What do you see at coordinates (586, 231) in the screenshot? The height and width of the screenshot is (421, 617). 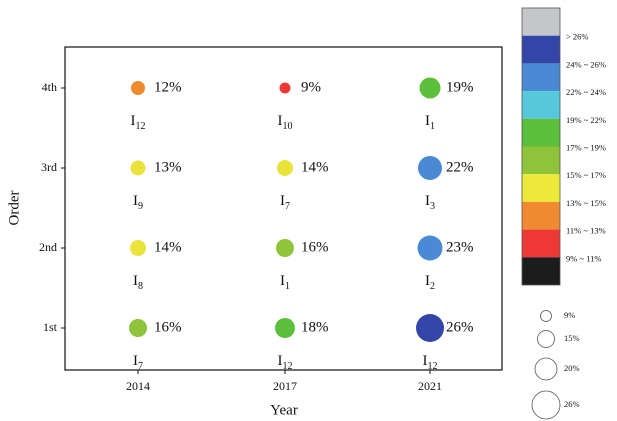 I see `color-legend-label: 11% ~ 13%` at bounding box center [586, 231].